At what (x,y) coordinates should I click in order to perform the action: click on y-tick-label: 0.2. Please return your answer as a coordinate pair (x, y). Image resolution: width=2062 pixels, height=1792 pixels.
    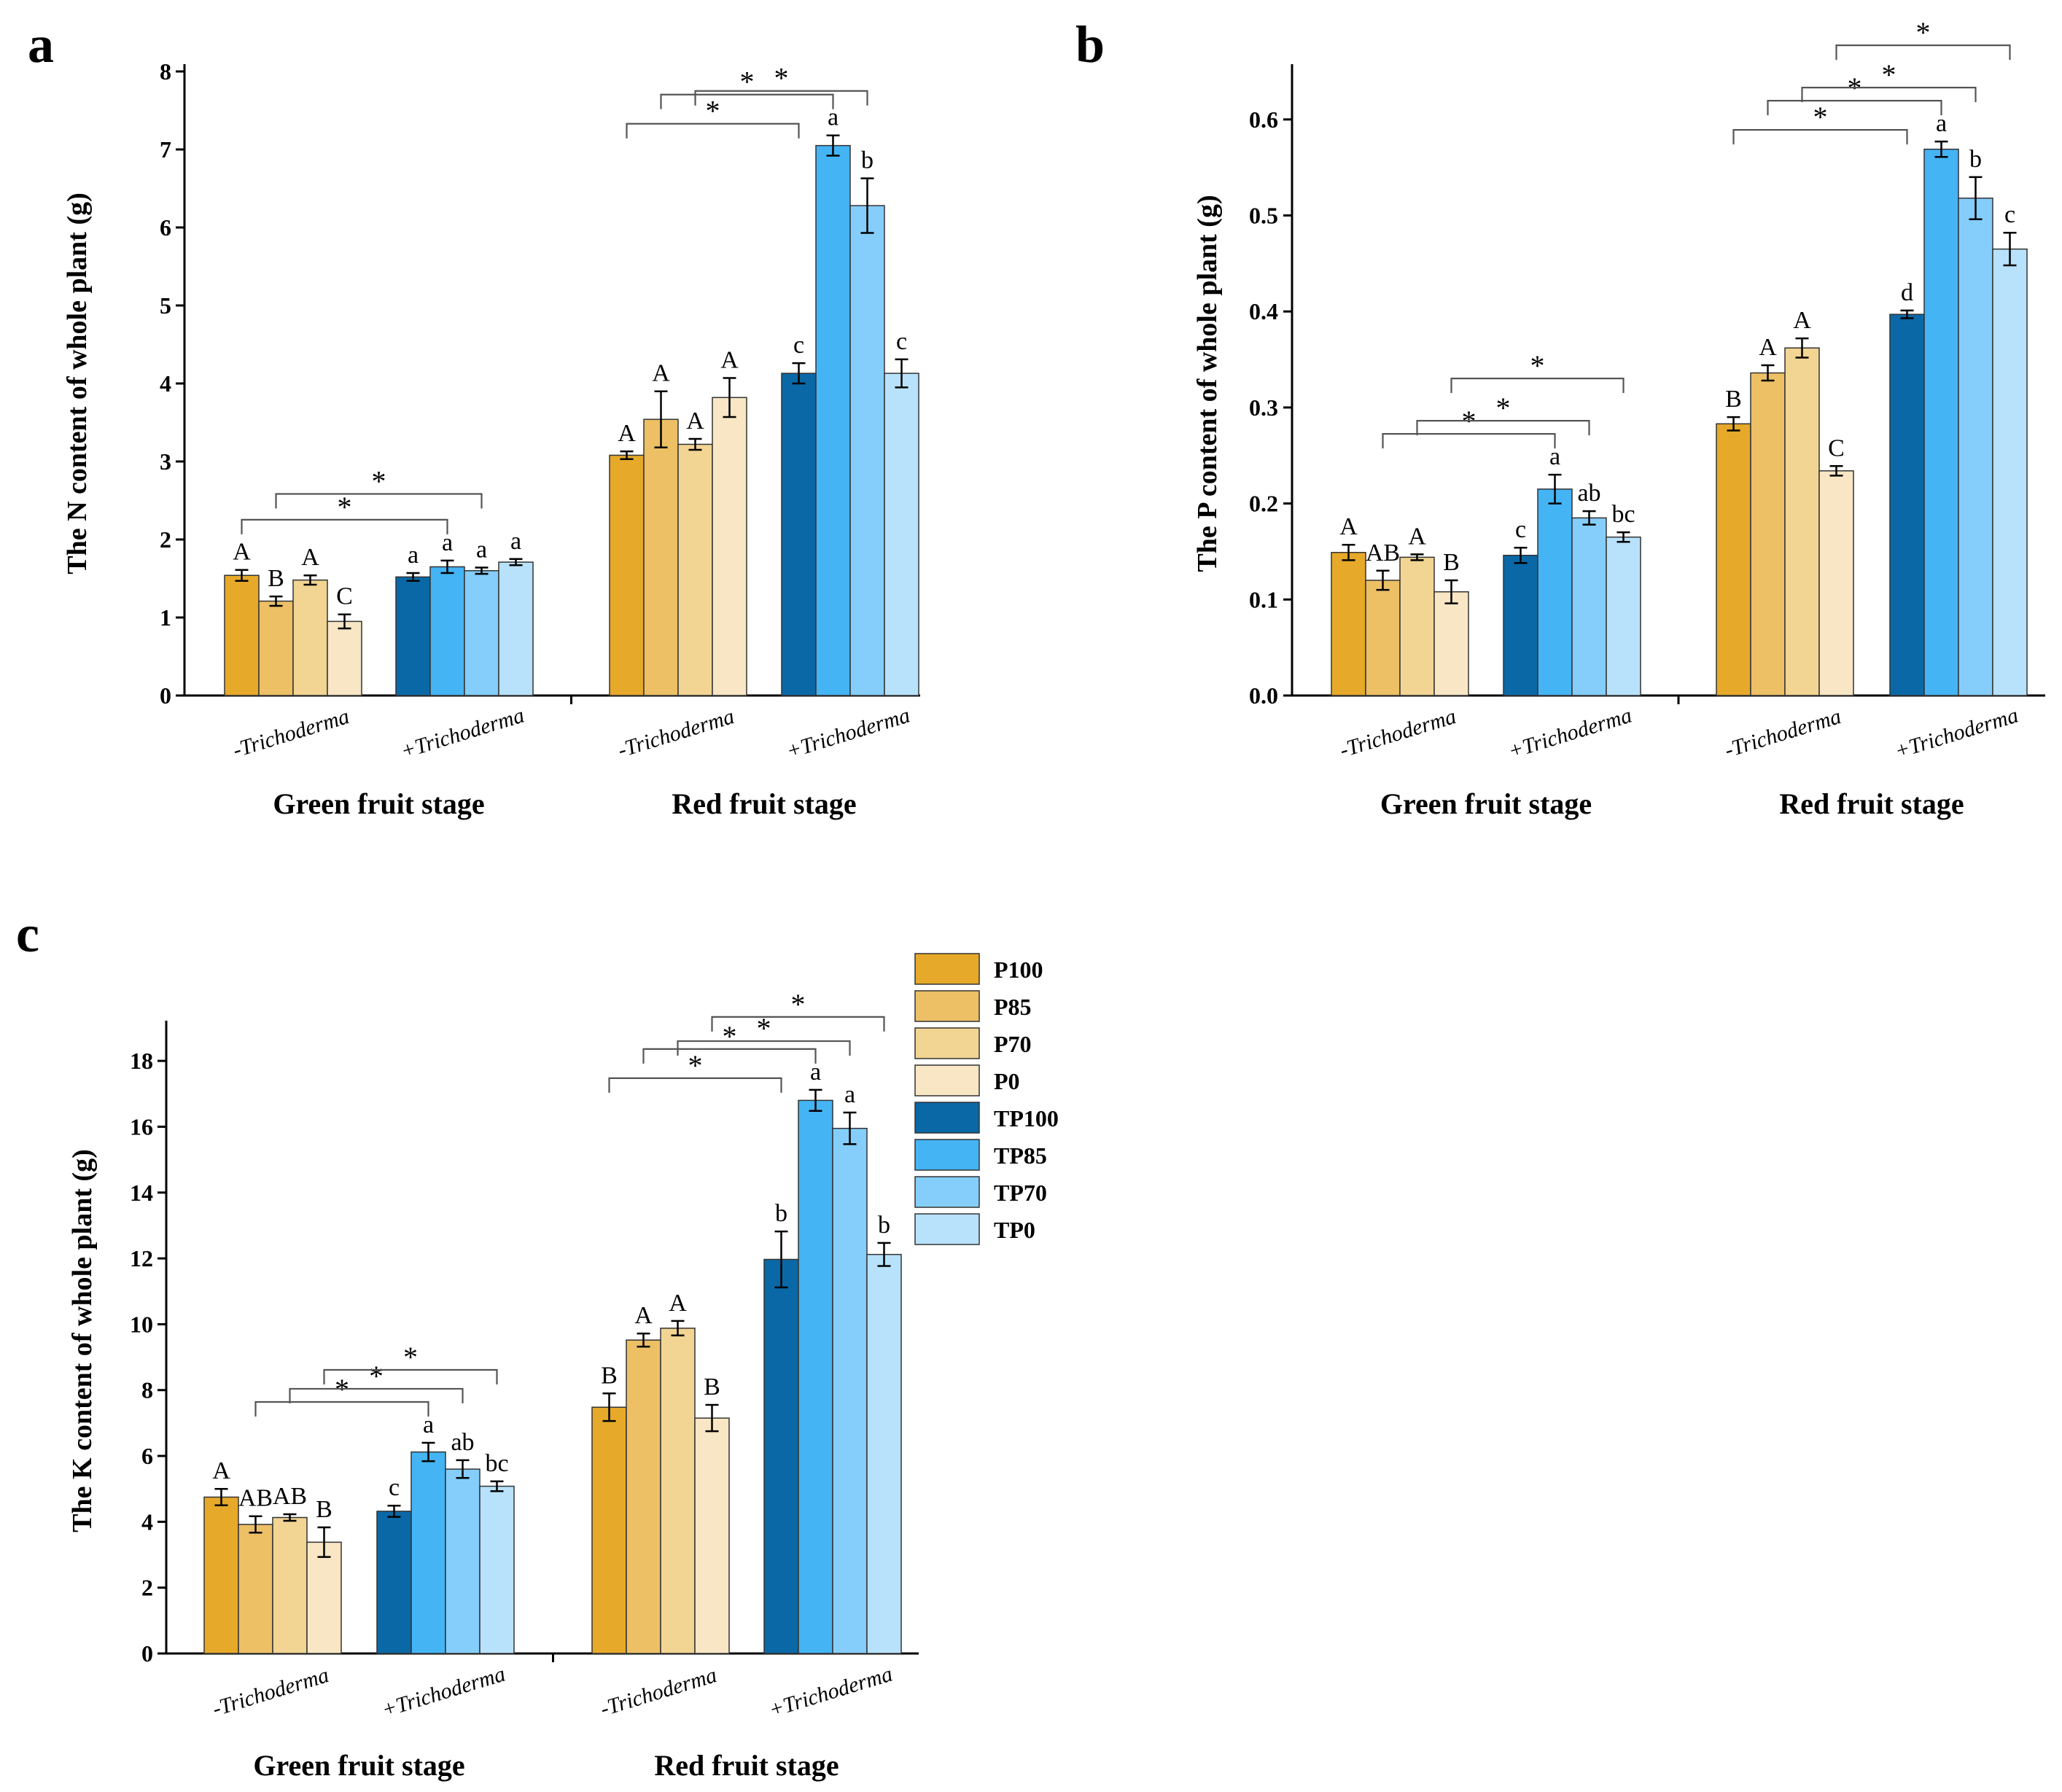
    Looking at the image, I should click on (1263, 504).